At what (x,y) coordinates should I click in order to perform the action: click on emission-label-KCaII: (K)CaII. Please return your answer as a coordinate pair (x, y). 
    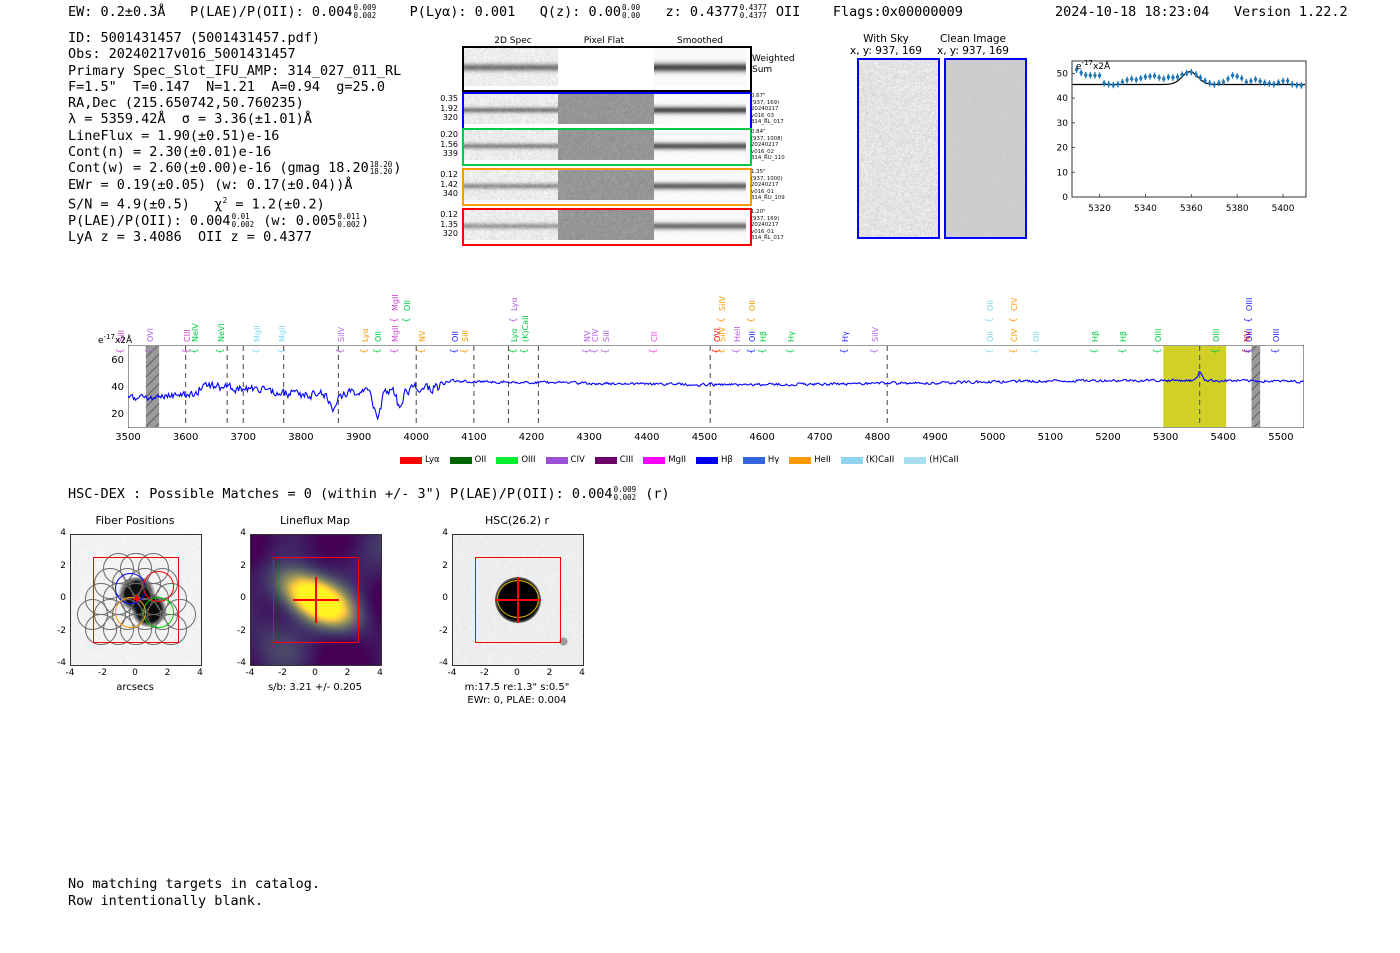
    Looking at the image, I should click on (525, 328).